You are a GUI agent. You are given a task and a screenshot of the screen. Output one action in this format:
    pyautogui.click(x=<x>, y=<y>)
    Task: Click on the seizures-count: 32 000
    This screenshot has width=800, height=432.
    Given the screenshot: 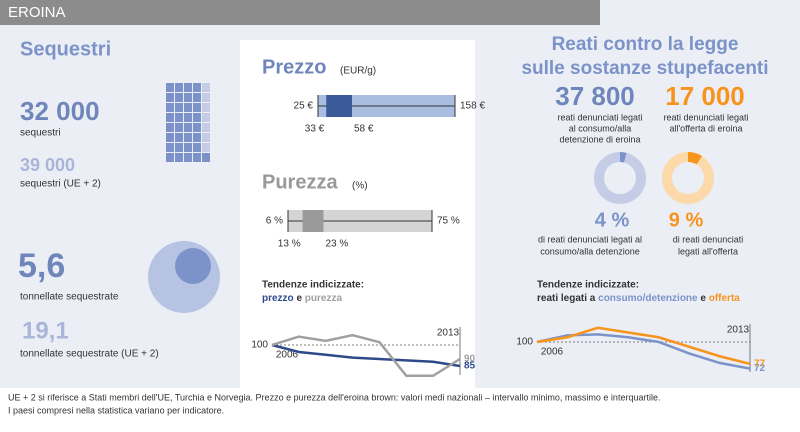 What is the action you would take?
    pyautogui.click(x=60, y=111)
    